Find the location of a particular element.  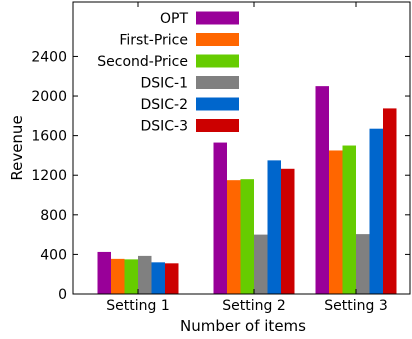

y-tick-label: 400 is located at coordinates (53, 255).